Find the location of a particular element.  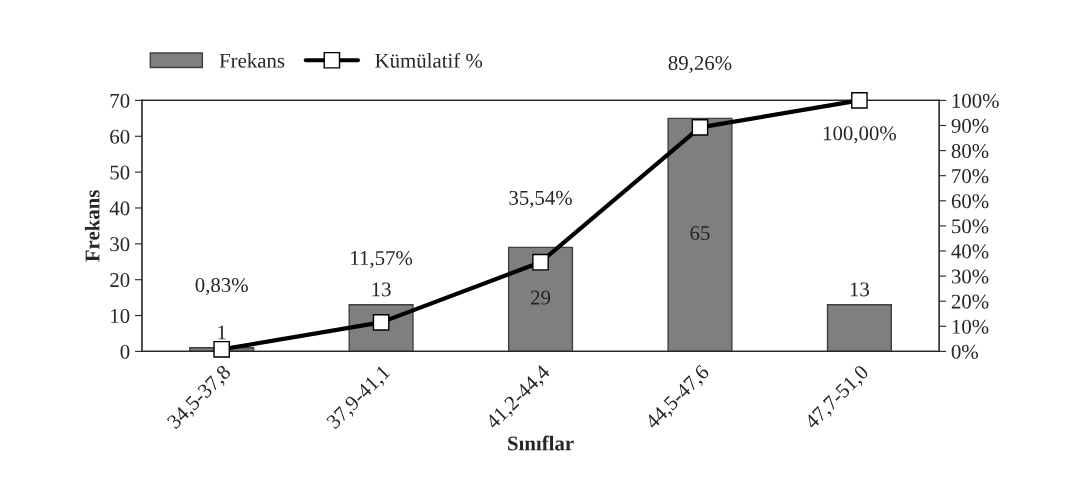

y-tick-label: 0 is located at coordinates (125, 351).